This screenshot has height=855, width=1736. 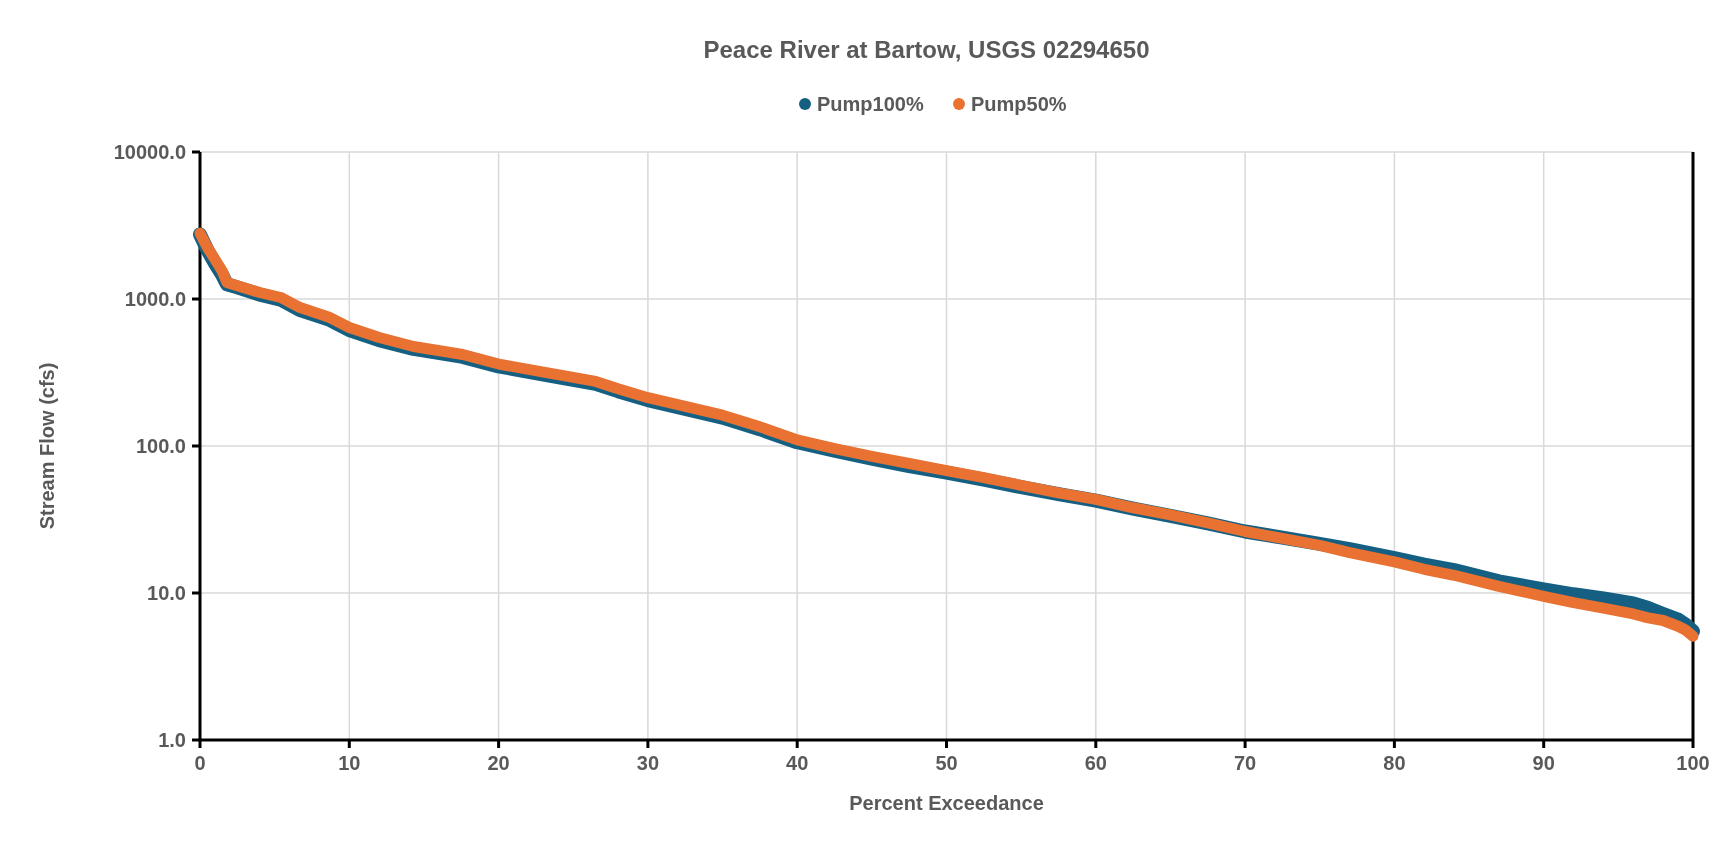 I want to click on y-tick-label: 1000.0, so click(x=155, y=299).